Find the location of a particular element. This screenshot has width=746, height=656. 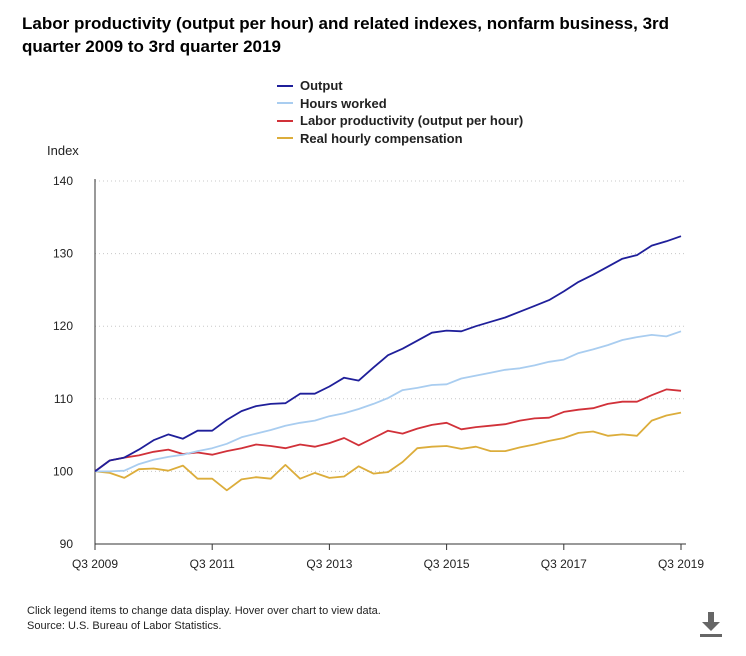

download-icon is located at coordinates (711, 625).